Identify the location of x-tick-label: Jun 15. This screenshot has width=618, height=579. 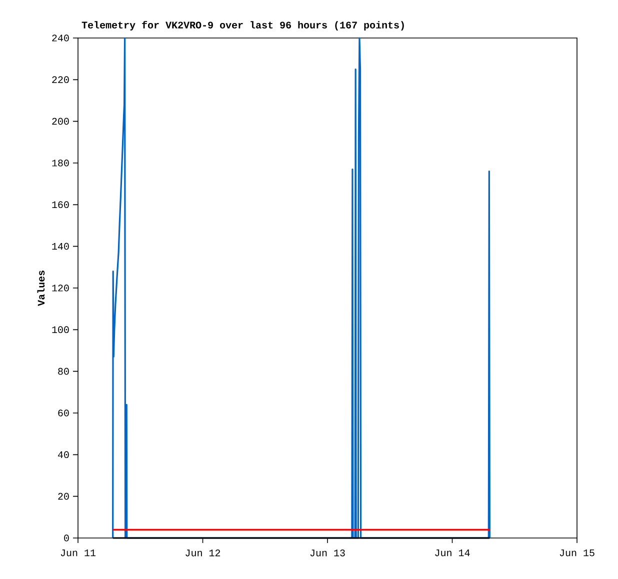
(577, 553).